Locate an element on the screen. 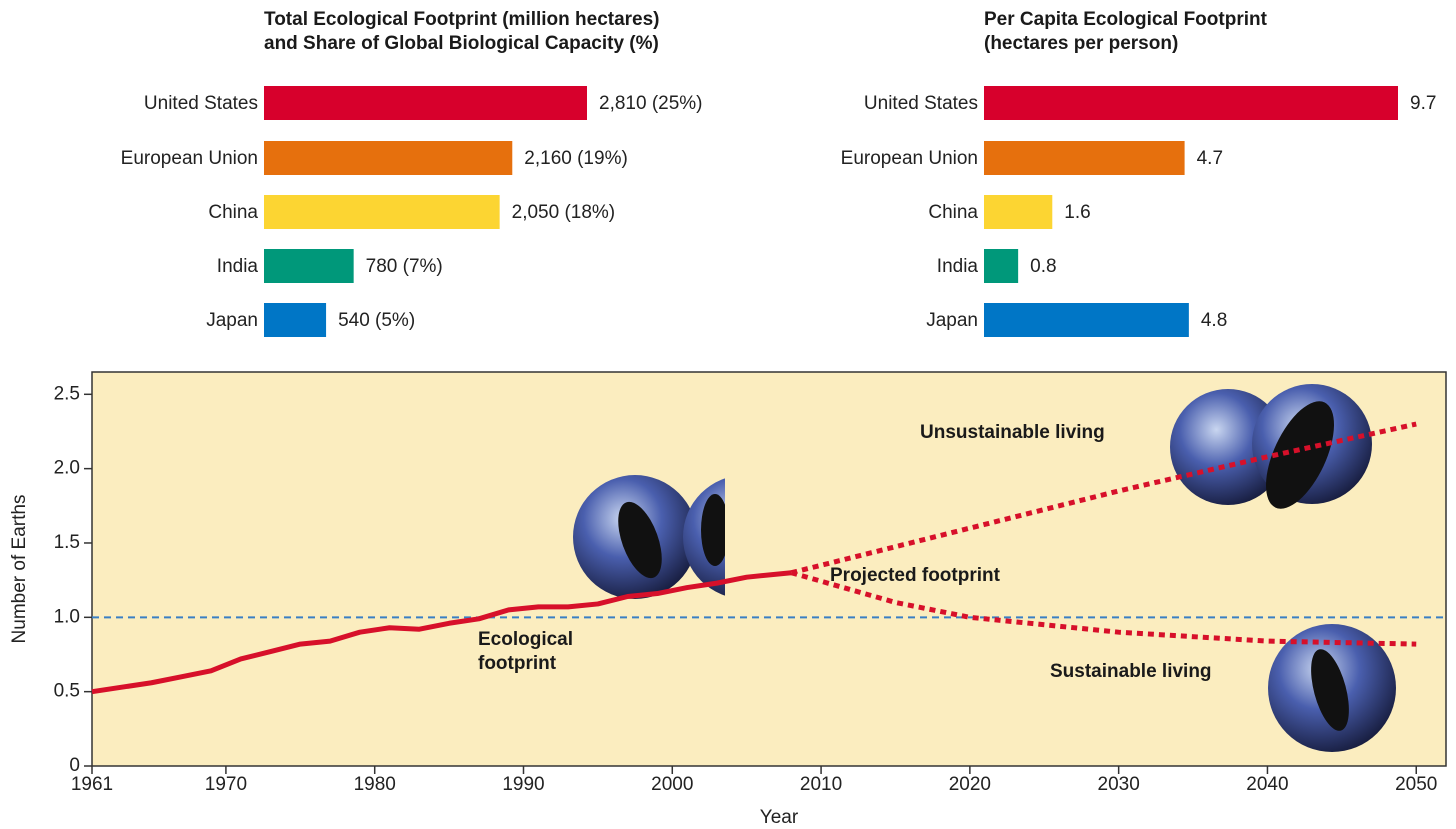 This screenshot has width=1456, height=829. value-label: 780 (7%) is located at coordinates (404, 266).